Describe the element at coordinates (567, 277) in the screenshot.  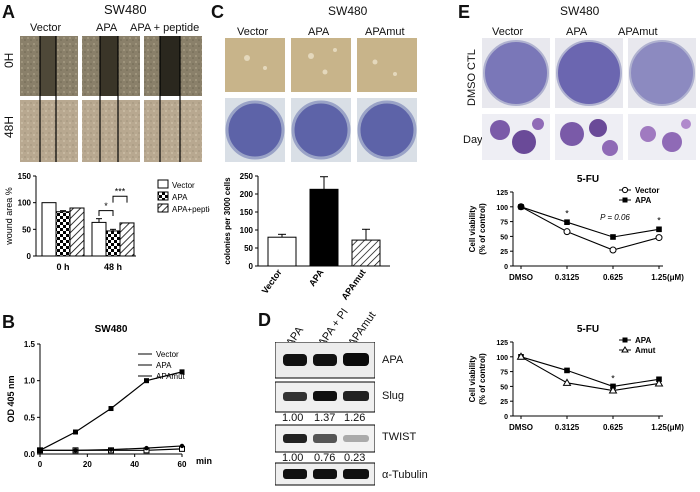
I see `x-tick-label: 0.3125` at that location.